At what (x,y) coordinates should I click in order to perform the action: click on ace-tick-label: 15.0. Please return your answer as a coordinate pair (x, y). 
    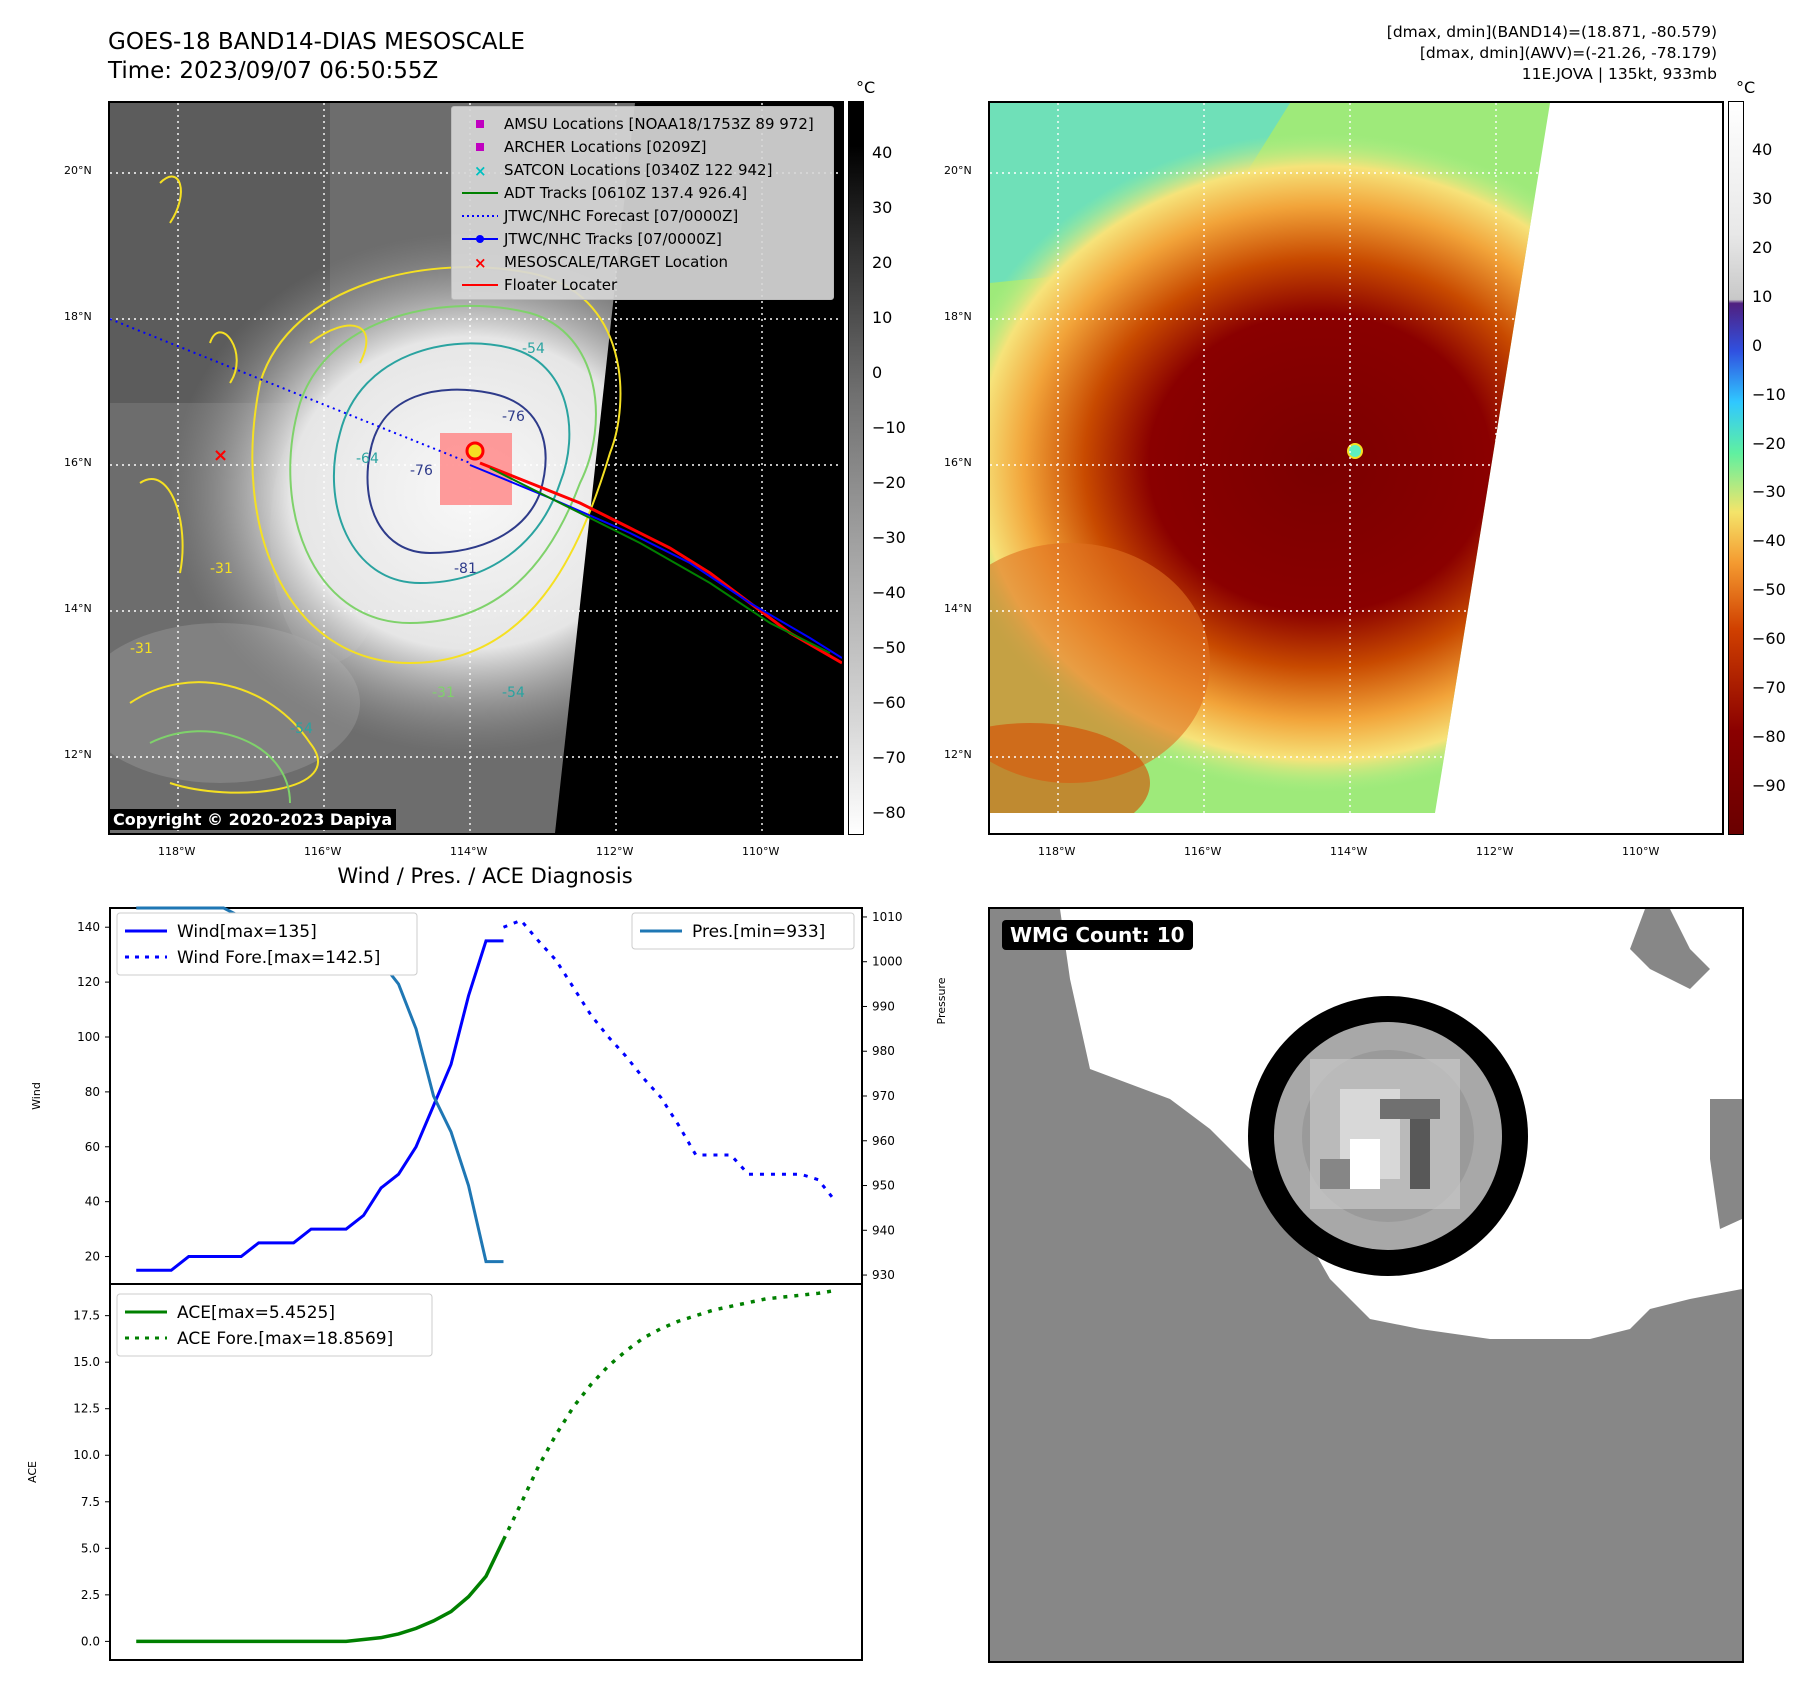
    Looking at the image, I should click on (86, 1362).